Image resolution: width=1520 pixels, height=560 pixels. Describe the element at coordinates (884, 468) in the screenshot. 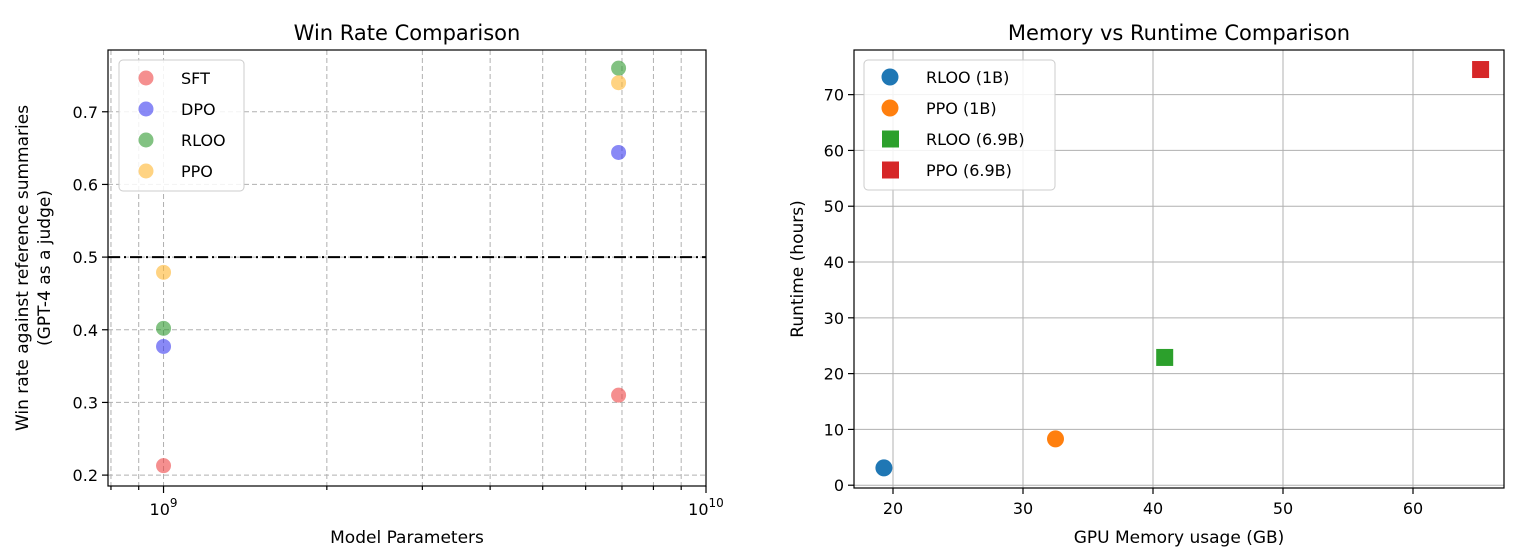

I see `chart2-point-rloo-1b` at that location.